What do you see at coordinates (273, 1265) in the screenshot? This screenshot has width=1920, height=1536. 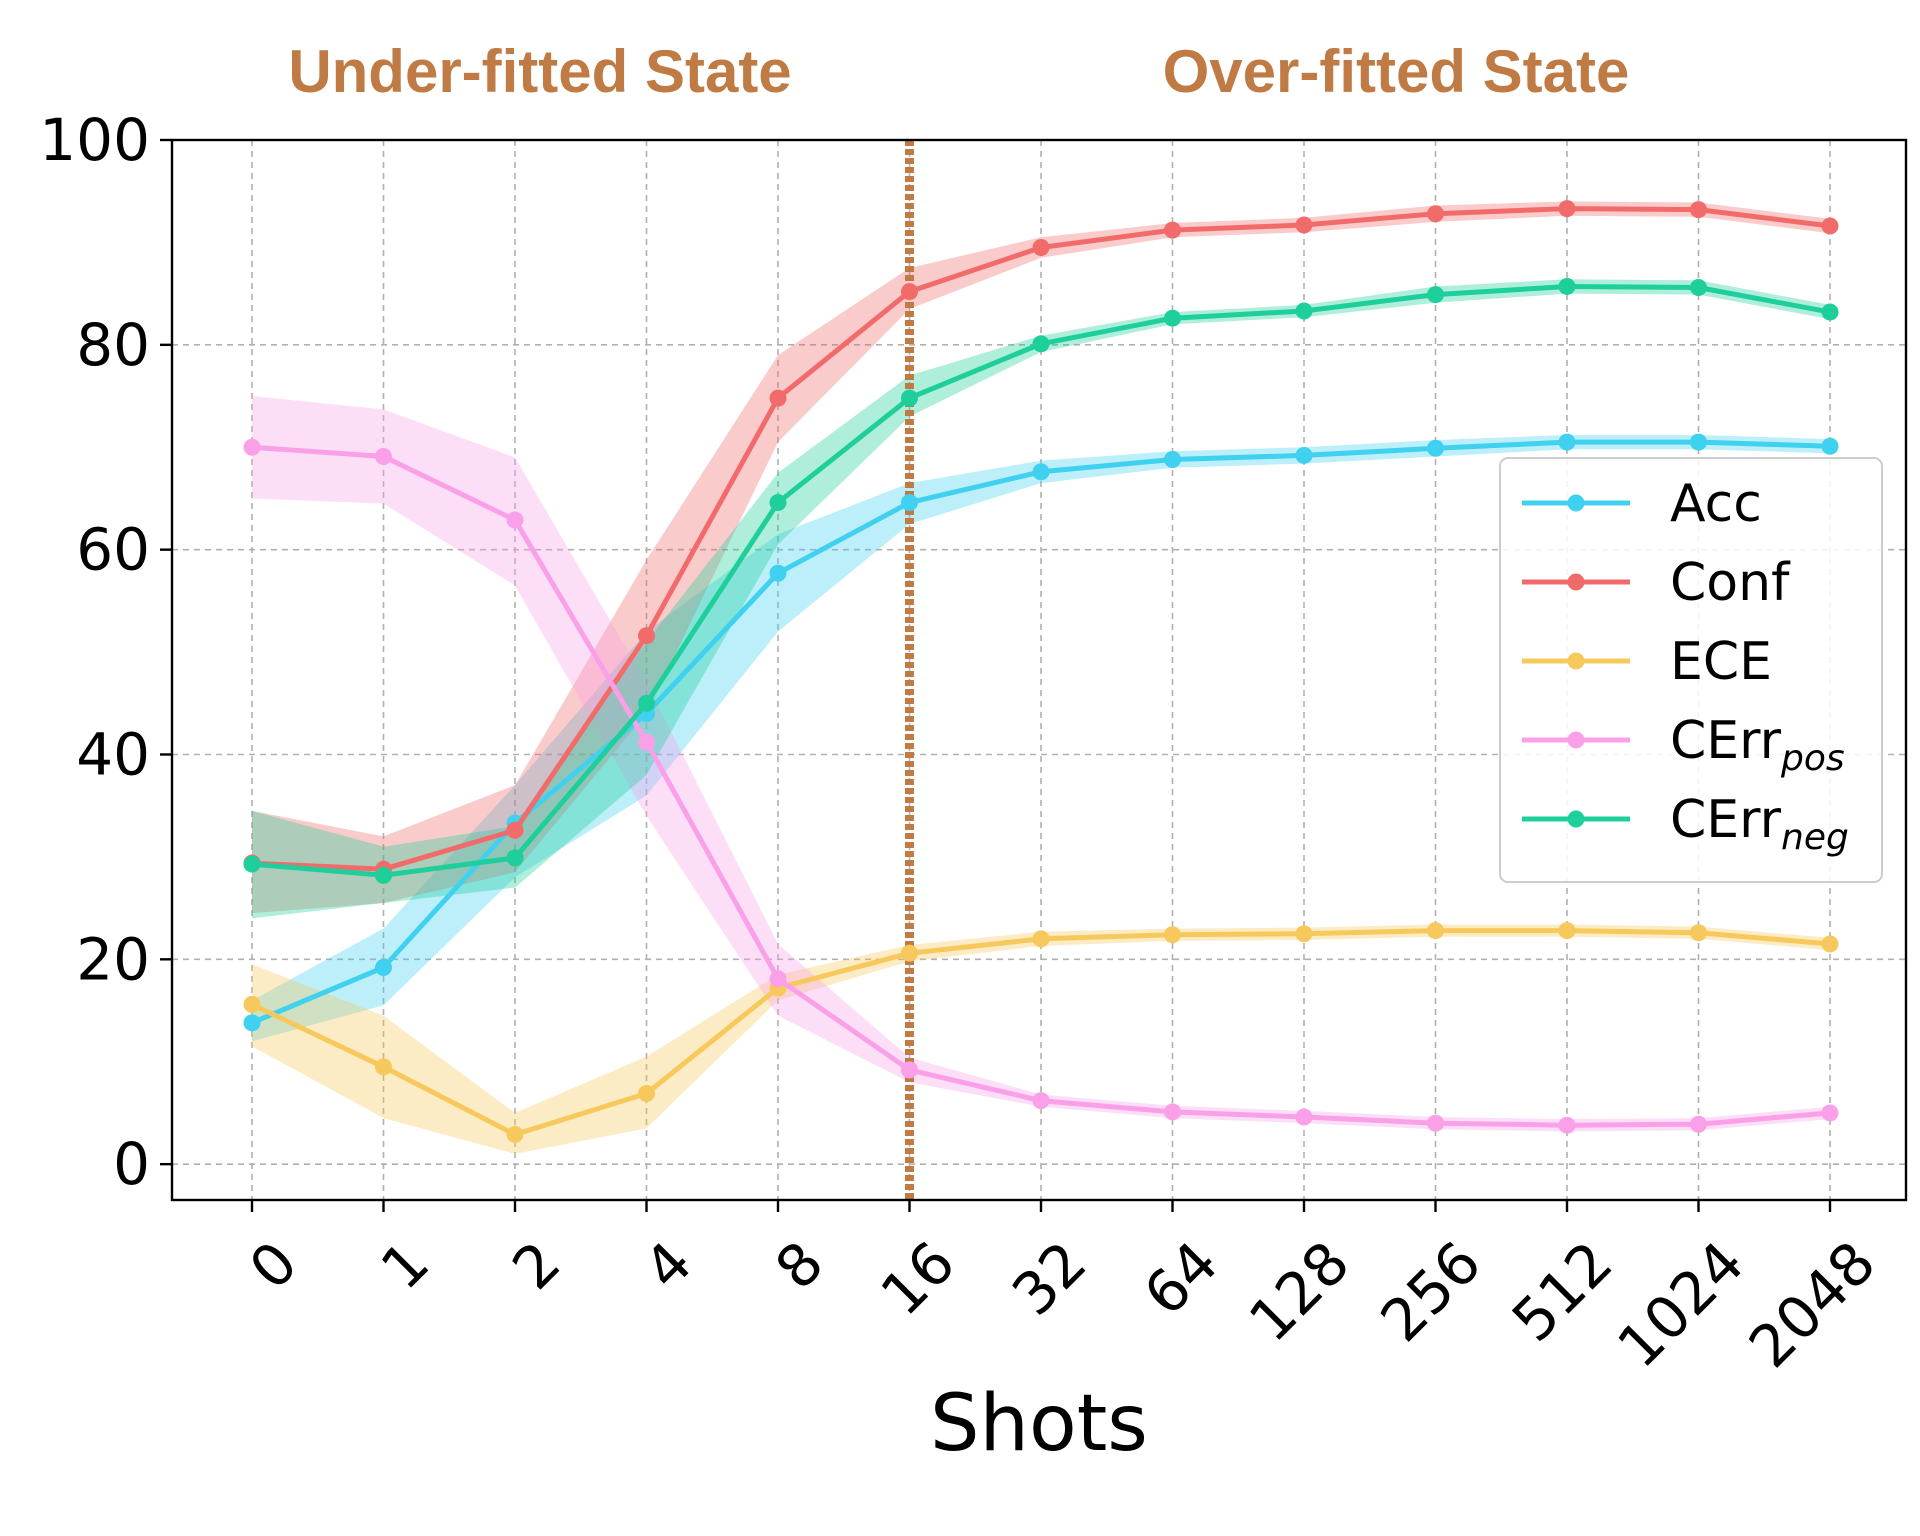 I see `x-tick-label: 0` at bounding box center [273, 1265].